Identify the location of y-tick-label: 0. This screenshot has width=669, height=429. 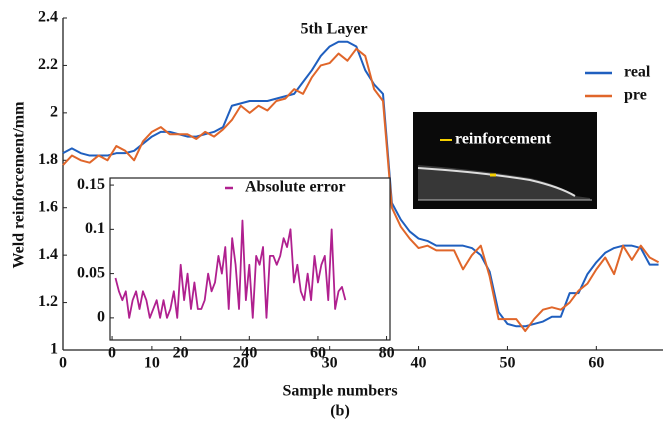
(101, 317).